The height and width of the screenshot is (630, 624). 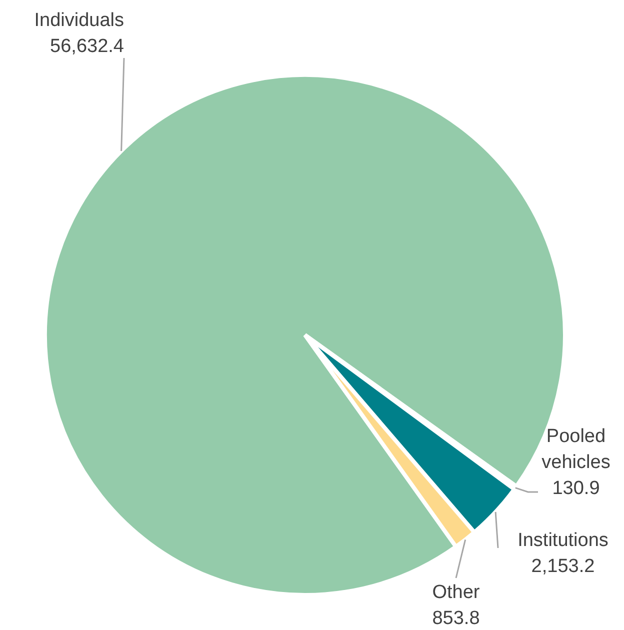 I want to click on data-label: 2,153.2, so click(x=563, y=566).